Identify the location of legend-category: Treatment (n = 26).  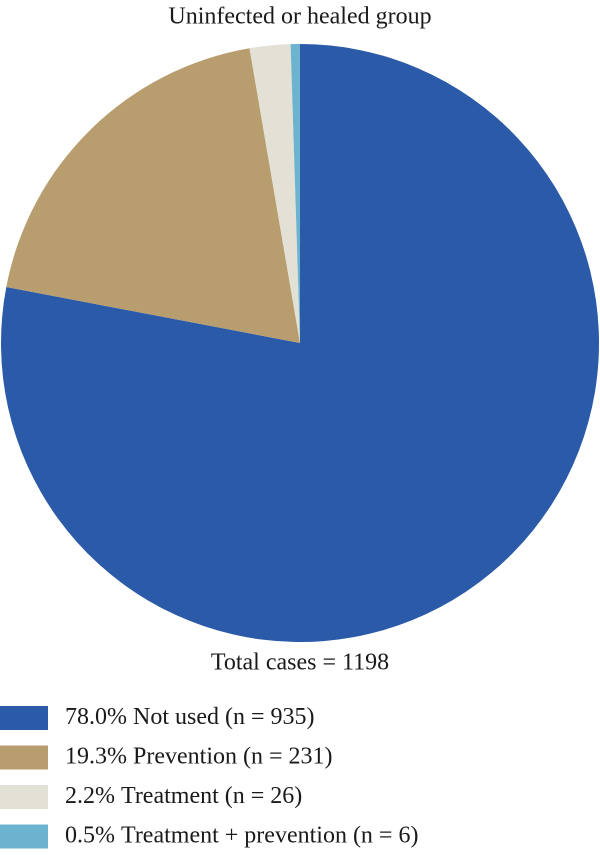
(211, 796).